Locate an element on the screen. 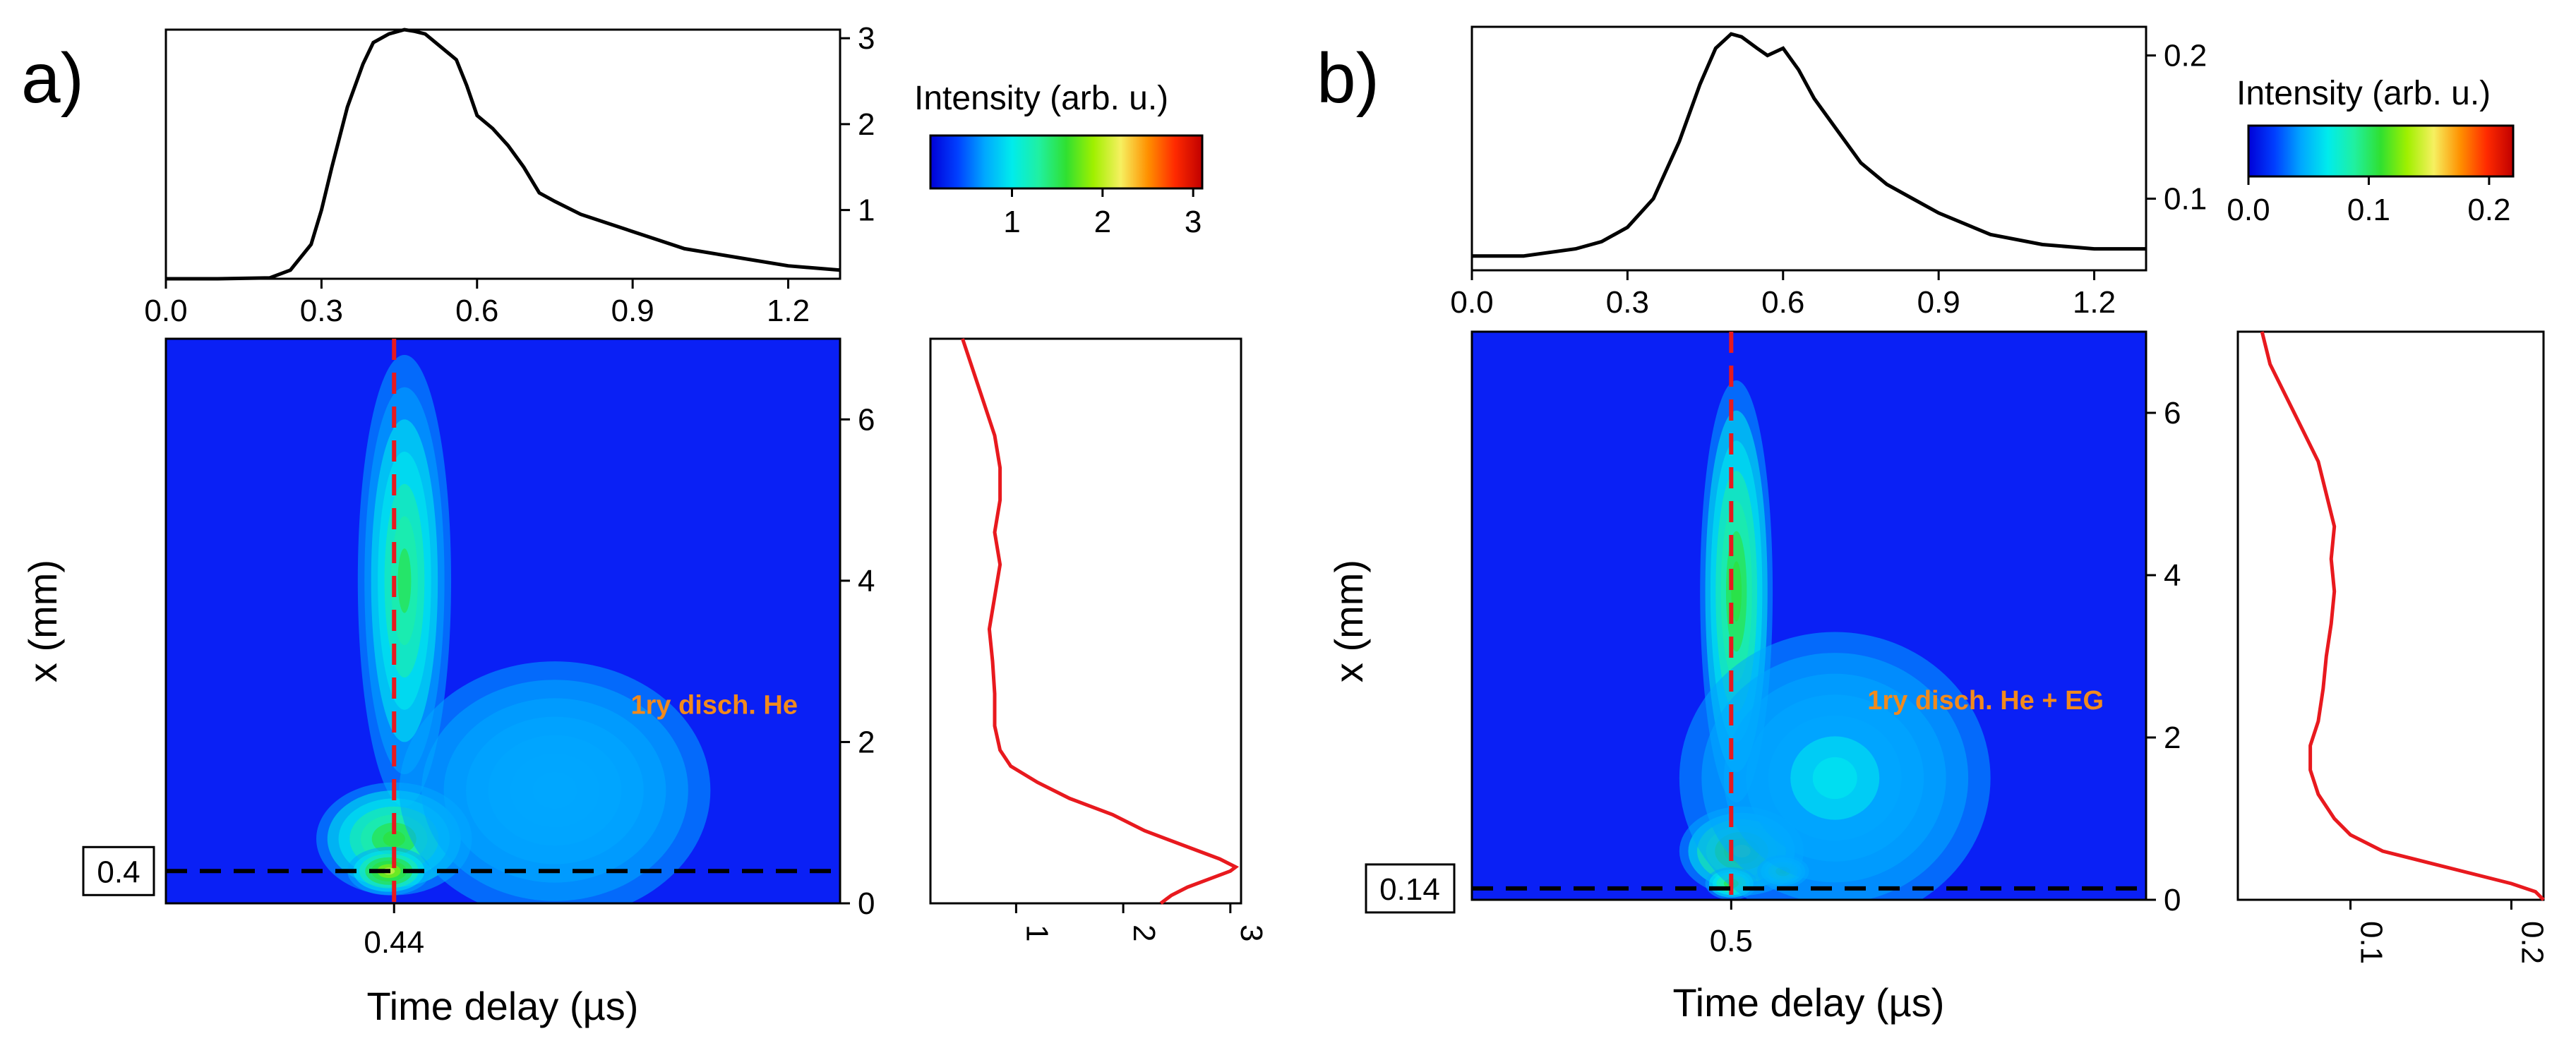  side-profile-x-ticks-a: 1 2 3 is located at coordinates (1141, 922).